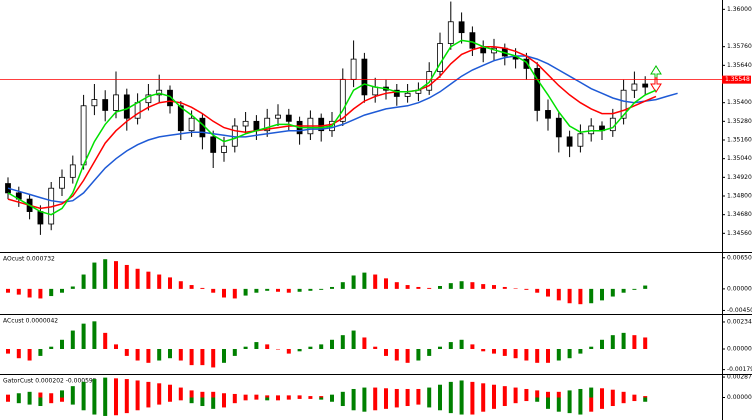 Image resolution: width=752 pixels, height=420 pixels. Describe the element at coordinates (739, 196) in the screenshot. I see `y-tick-label: 1.34800` at that location.